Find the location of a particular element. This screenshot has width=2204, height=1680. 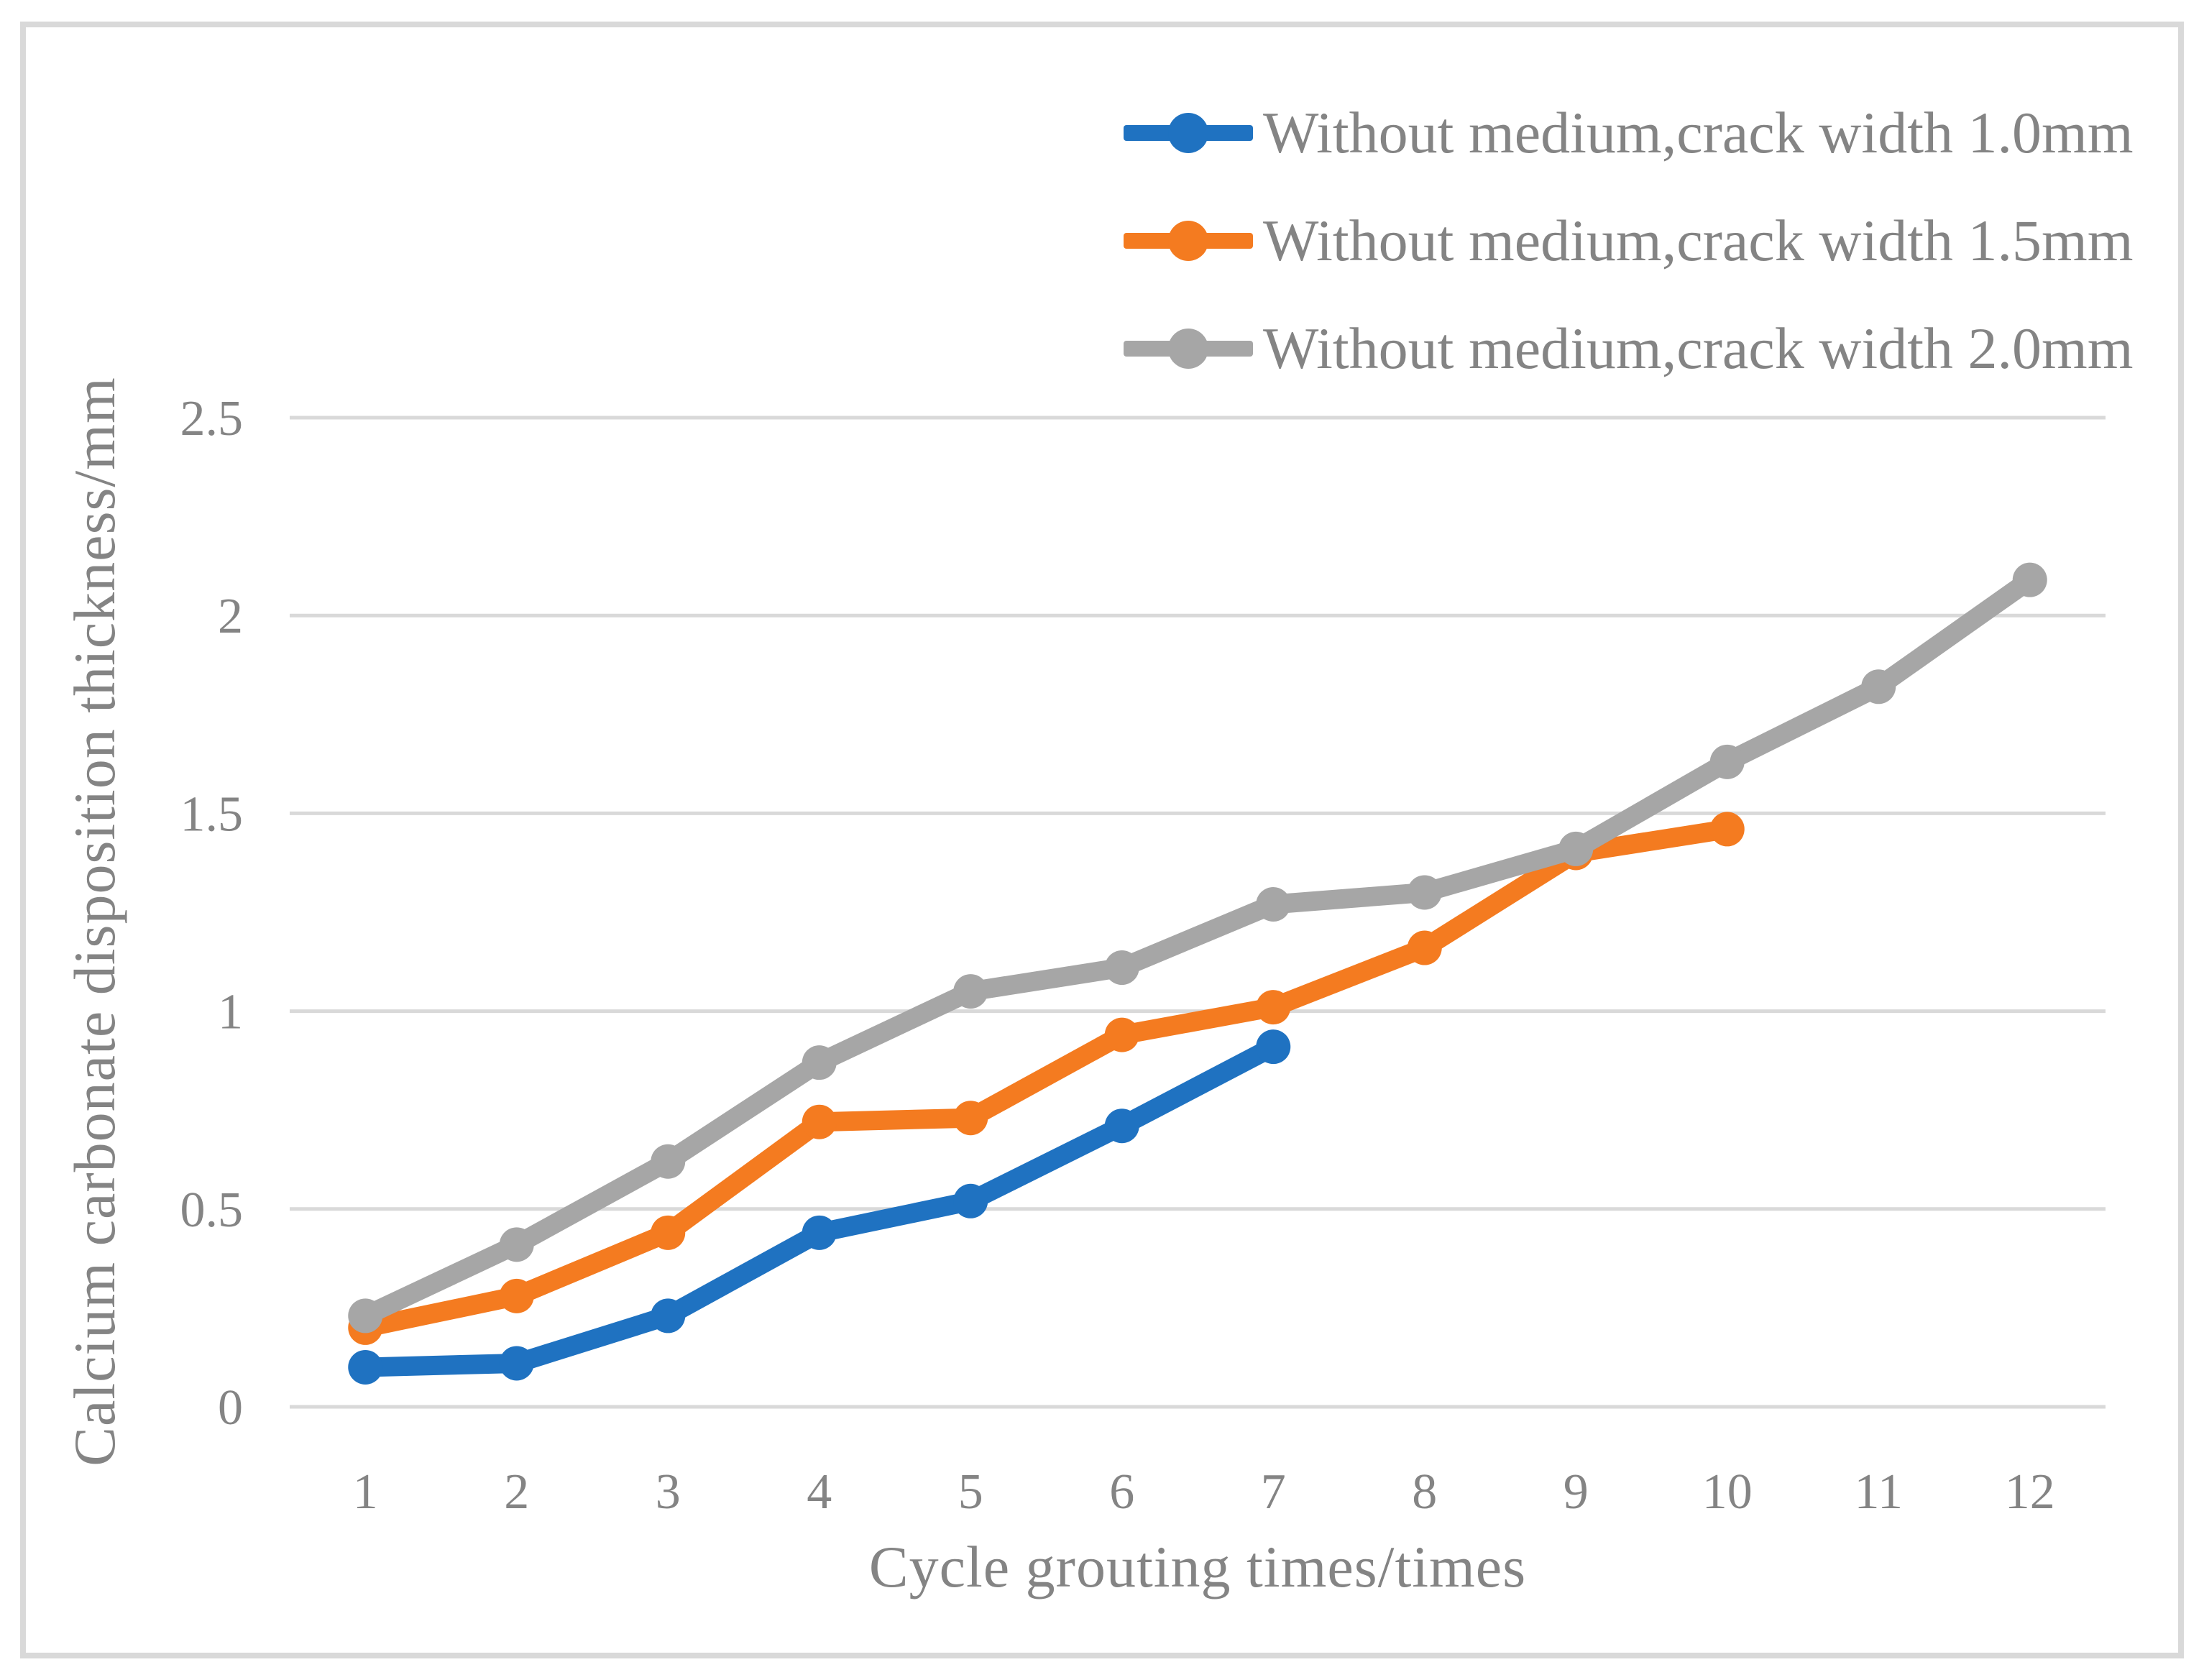

legend-item-crack-1-0mm: Without medium,crack width 1.0mm is located at coordinates (1629, 133).